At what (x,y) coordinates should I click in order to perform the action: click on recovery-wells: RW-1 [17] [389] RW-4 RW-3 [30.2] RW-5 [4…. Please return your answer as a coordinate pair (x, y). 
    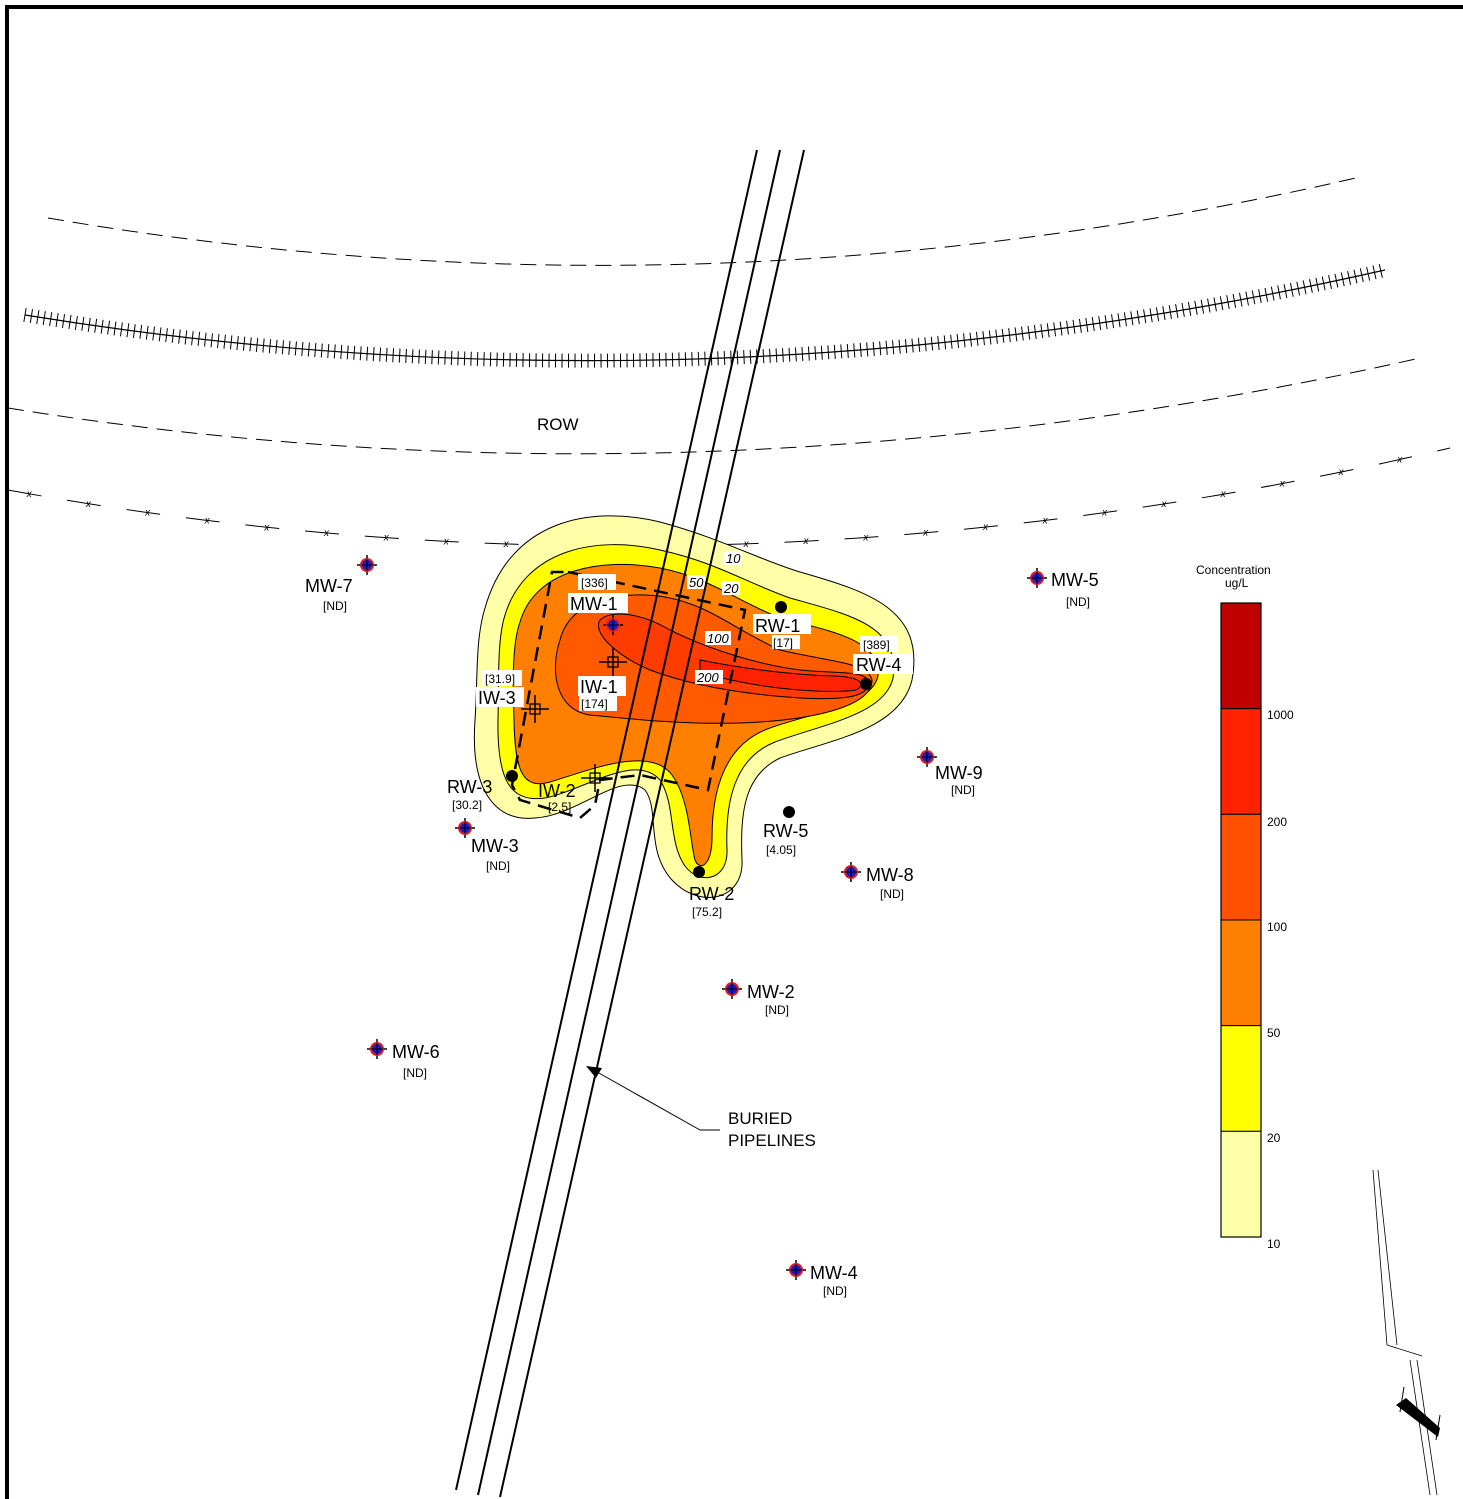
    Looking at the image, I should click on (680, 760).